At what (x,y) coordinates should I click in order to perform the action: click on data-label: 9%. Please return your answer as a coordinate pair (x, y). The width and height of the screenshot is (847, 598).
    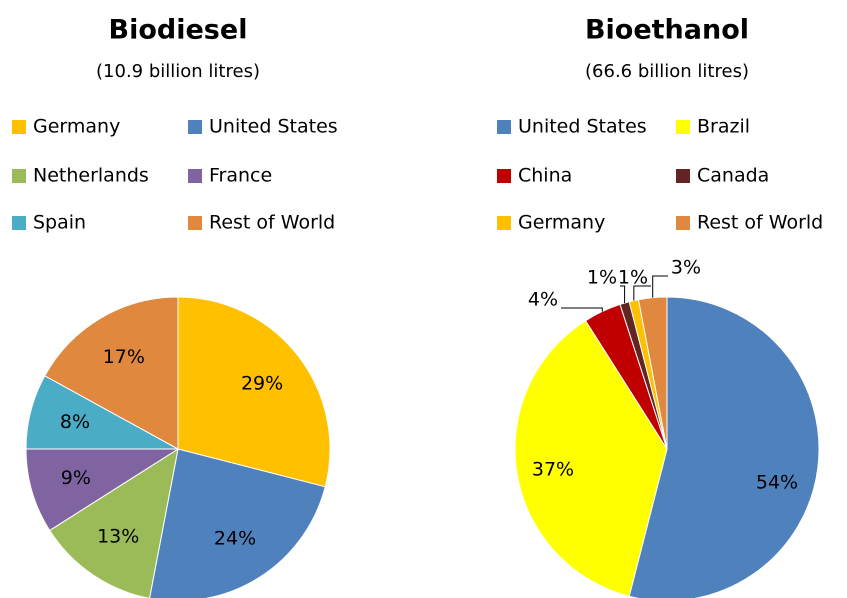
    Looking at the image, I should click on (76, 478).